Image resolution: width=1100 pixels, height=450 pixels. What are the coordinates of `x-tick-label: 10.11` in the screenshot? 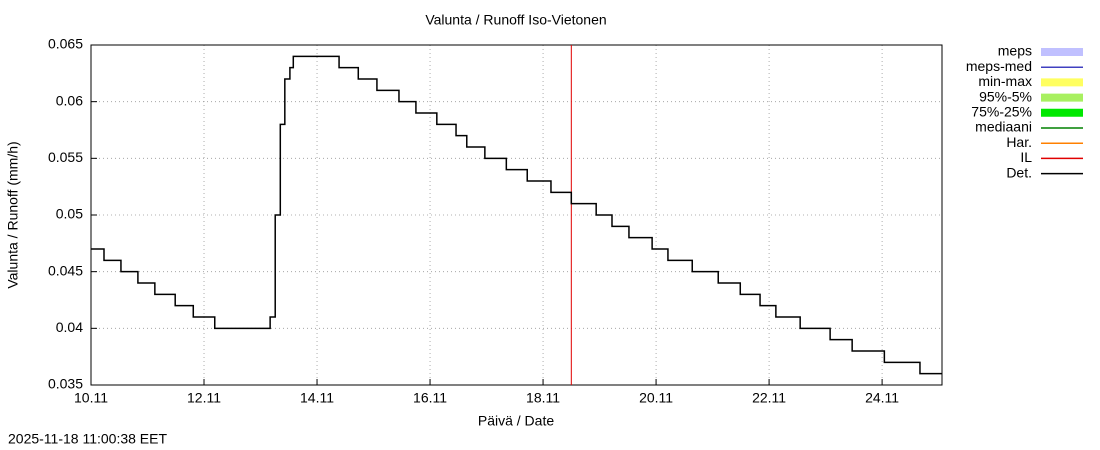 It's located at (91, 398).